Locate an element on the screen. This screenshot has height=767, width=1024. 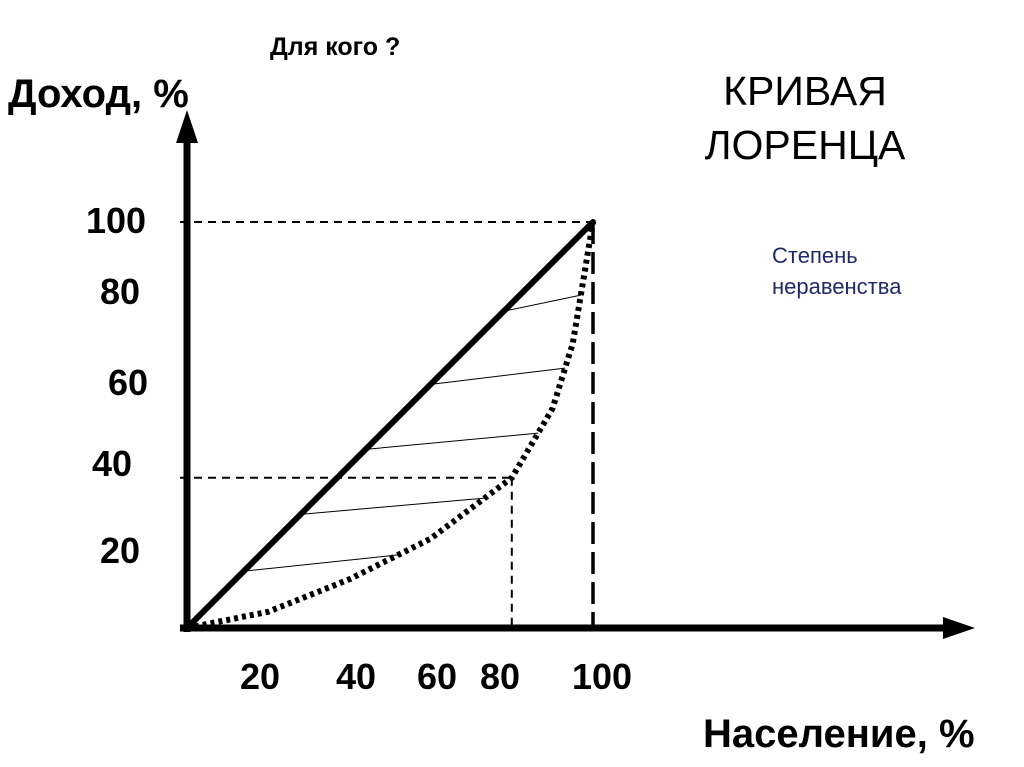
x-tick-label: 100 is located at coordinates (602, 676).